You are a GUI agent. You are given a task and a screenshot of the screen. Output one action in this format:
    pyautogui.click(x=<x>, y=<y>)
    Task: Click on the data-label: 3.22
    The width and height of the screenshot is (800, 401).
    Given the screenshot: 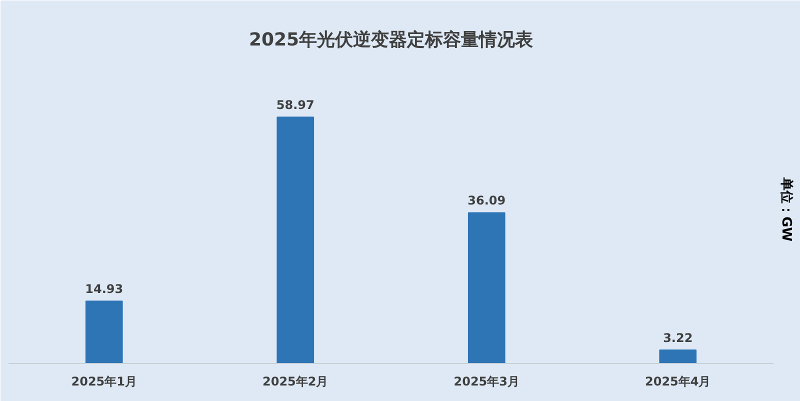 What is the action you would take?
    pyautogui.click(x=678, y=338)
    